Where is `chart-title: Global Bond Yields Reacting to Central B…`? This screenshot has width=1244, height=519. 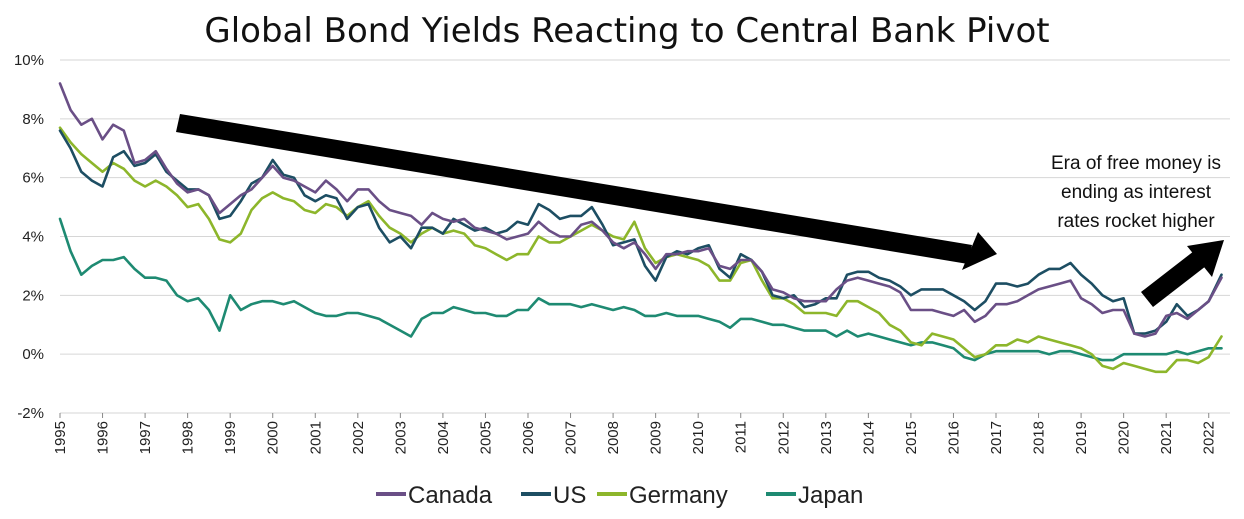 chart-title: Global Bond Yields Reacting to Central B… is located at coordinates (626, 31).